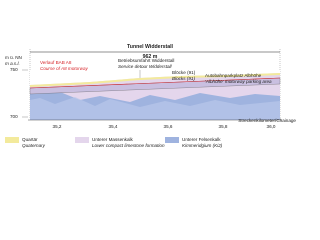 Image resolution: width=320 pixels, height=240 pixels. I want to click on legend-label: Unterer Felsenkalk, so click(201, 139).